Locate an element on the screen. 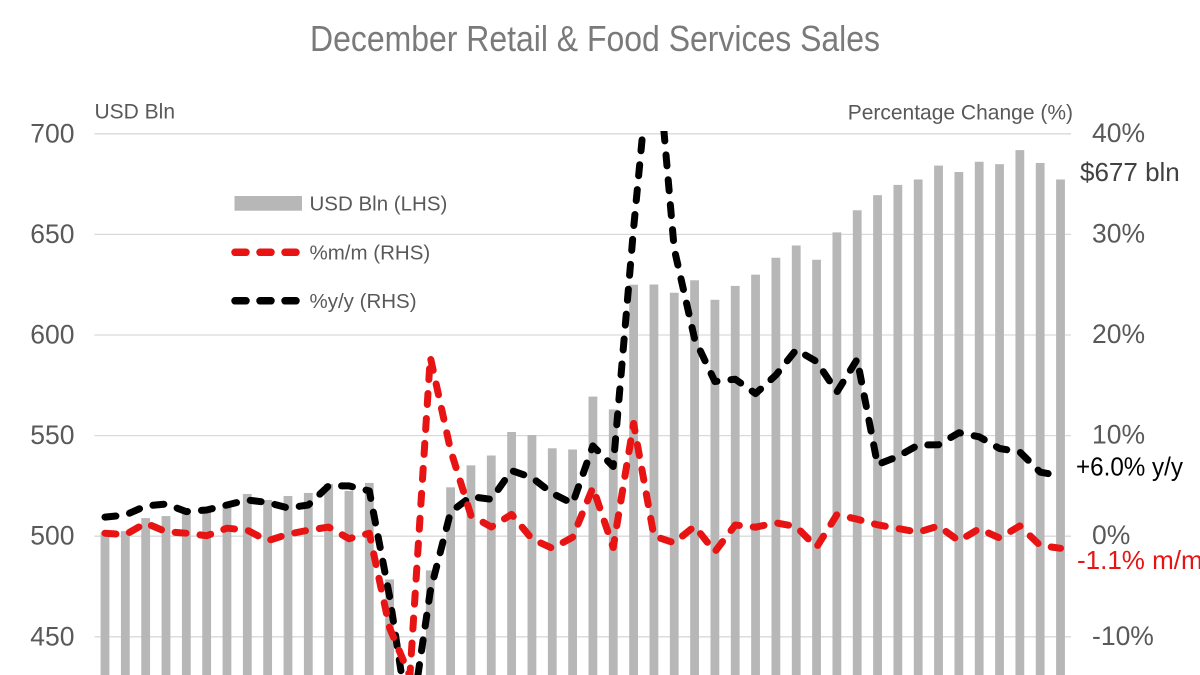 This screenshot has height=675, width=1200. svg-text: 550 is located at coordinates (52, 435).